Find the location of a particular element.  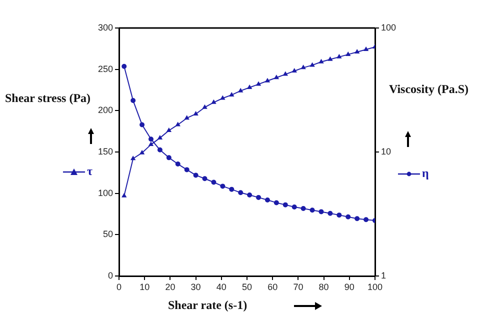

y2-tick-label: 100 is located at coordinates (388, 27).